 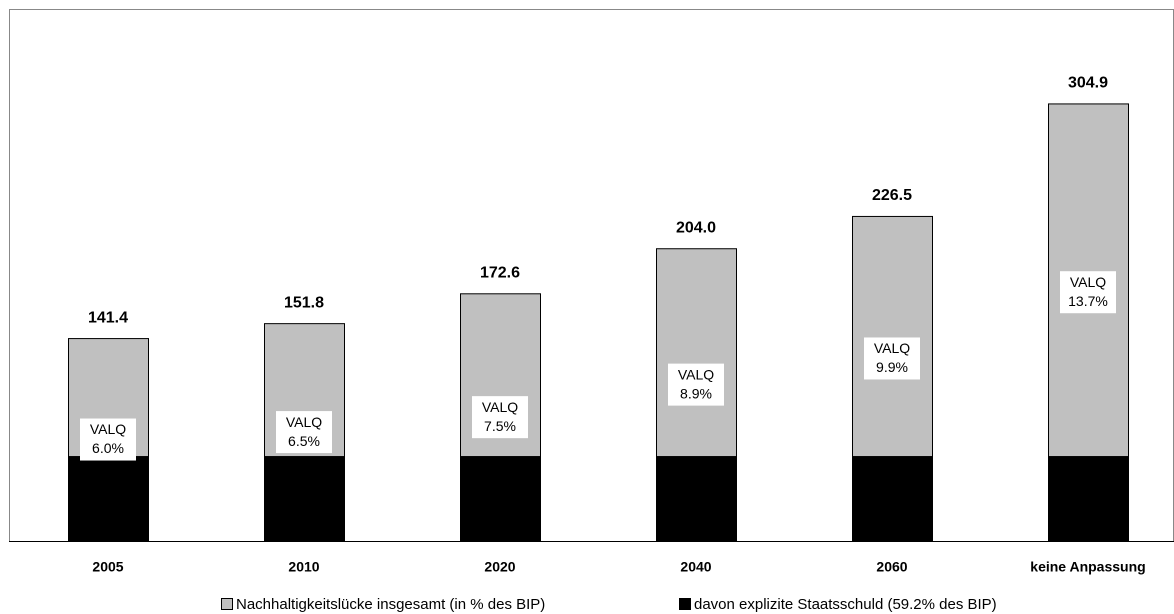 I want to click on value-label: 304.9, so click(x=1088, y=83).